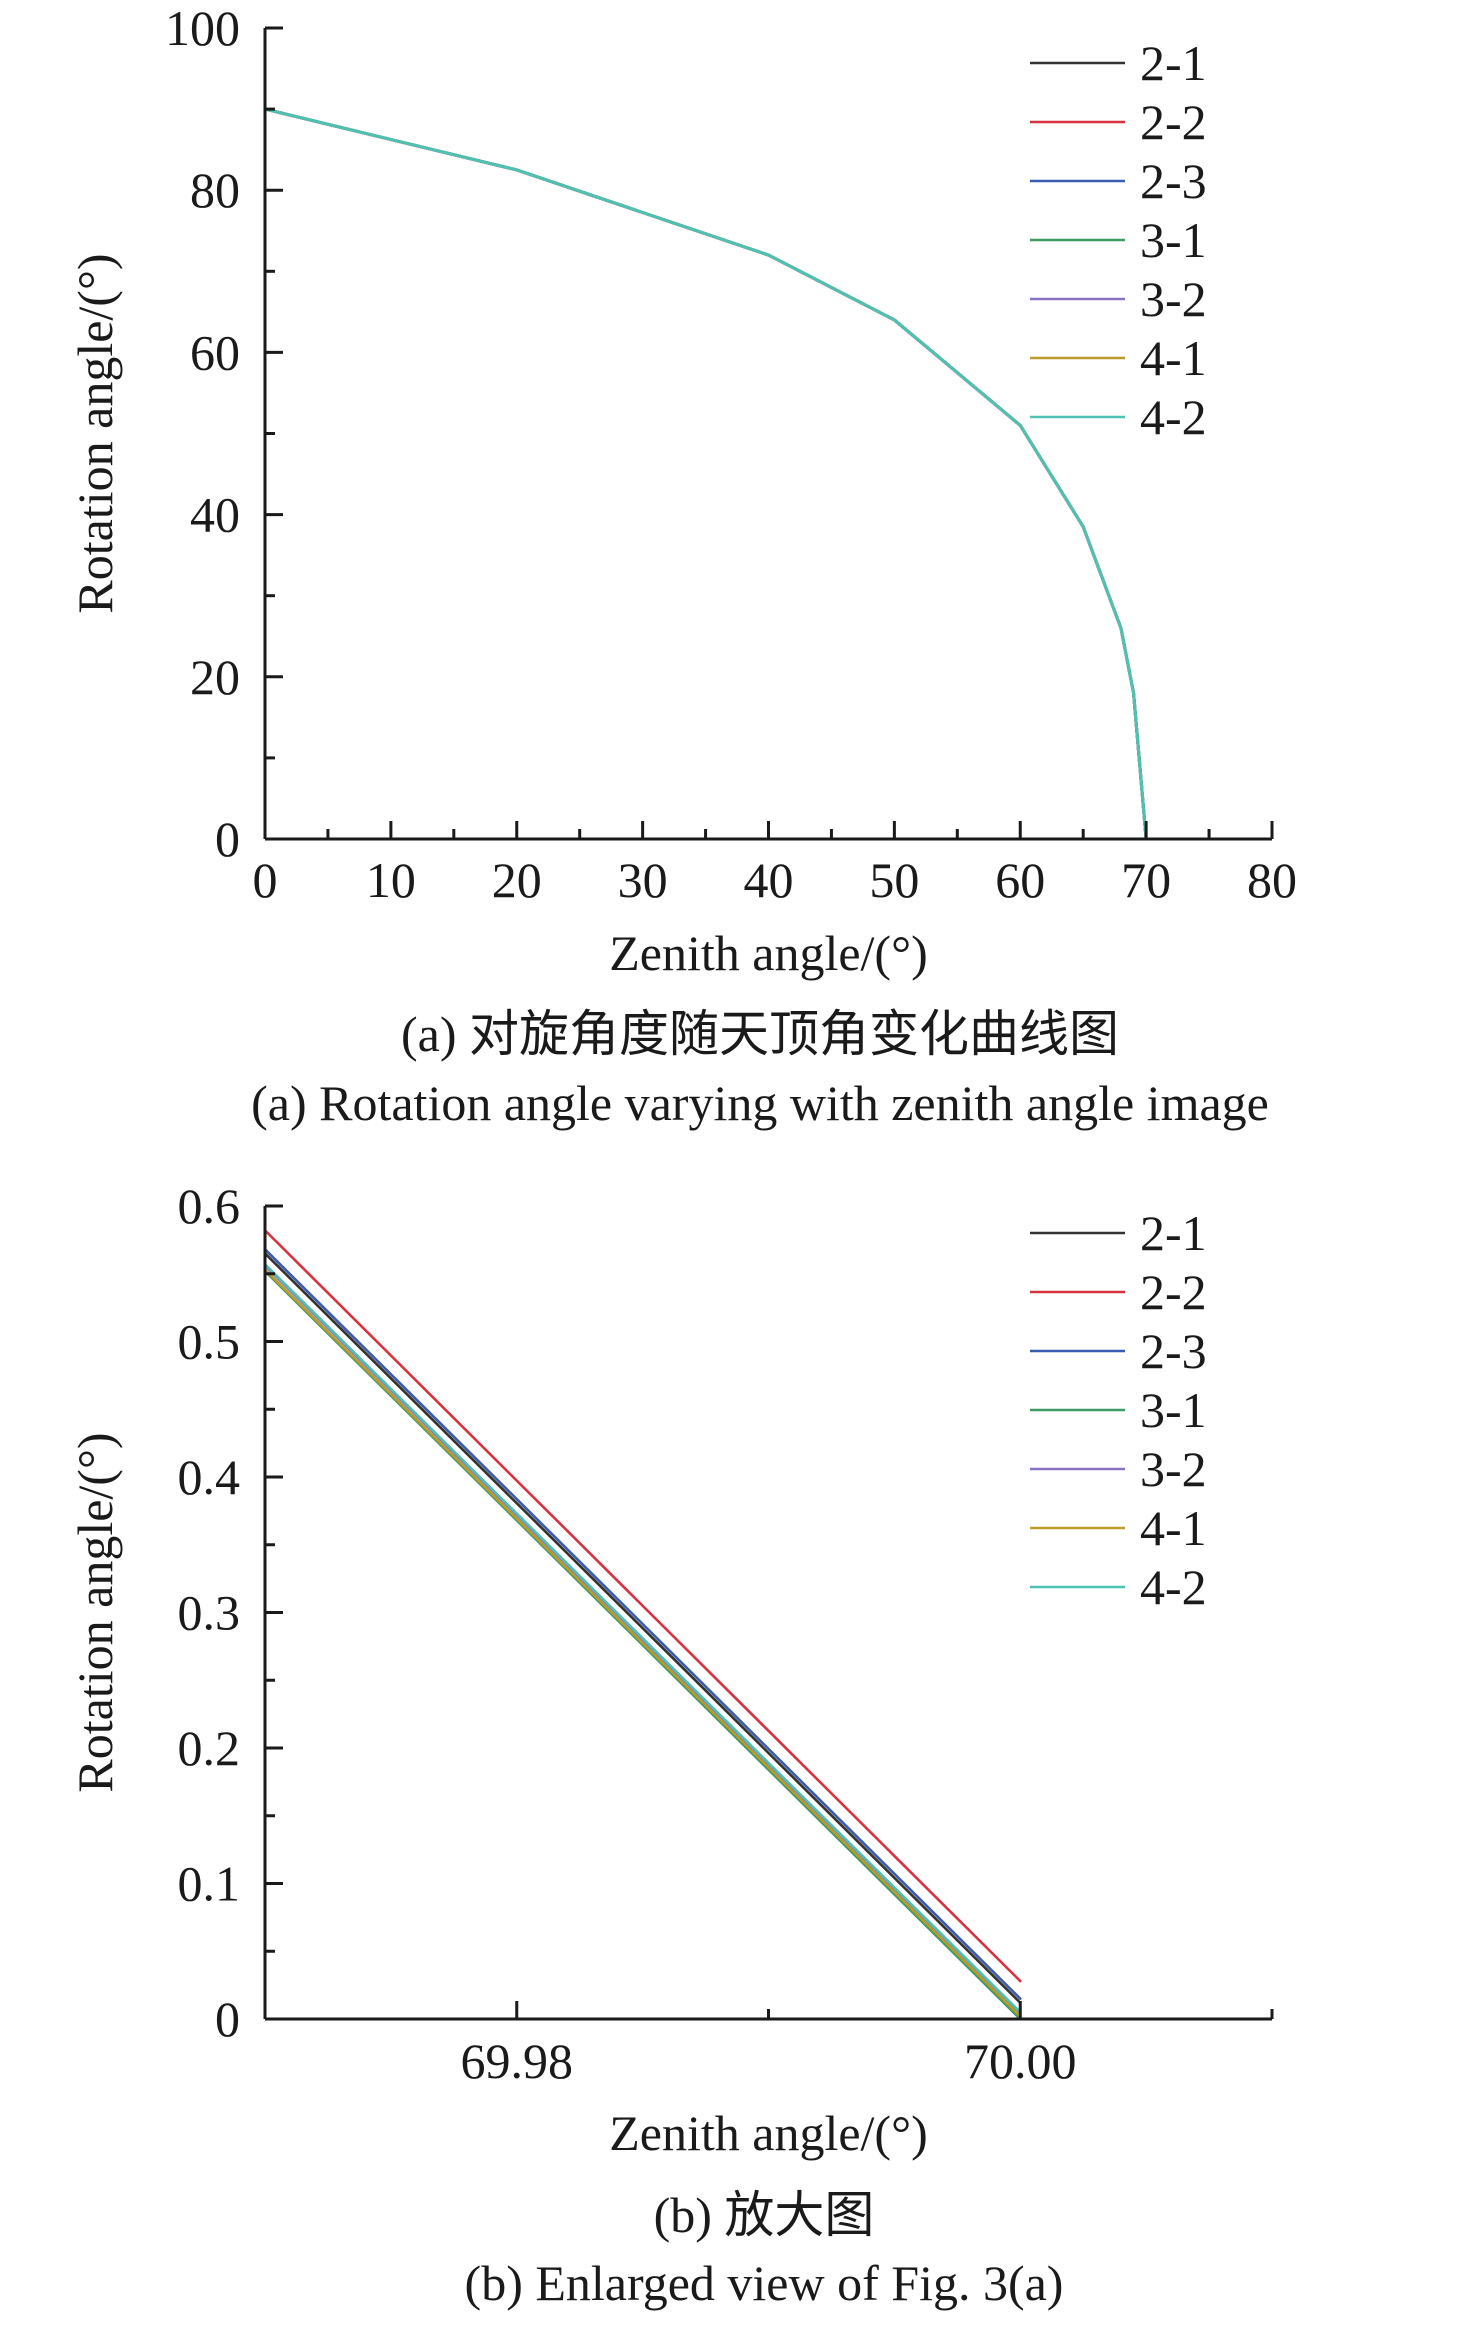 The width and height of the screenshot is (1476, 2336). I want to click on y-tick-label: 0.1, so click(209, 1884).